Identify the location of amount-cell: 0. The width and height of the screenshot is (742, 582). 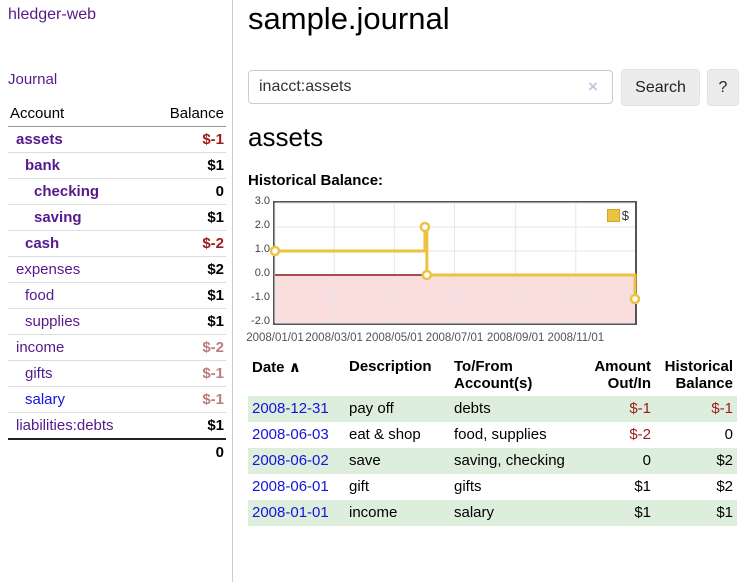
(646, 460).